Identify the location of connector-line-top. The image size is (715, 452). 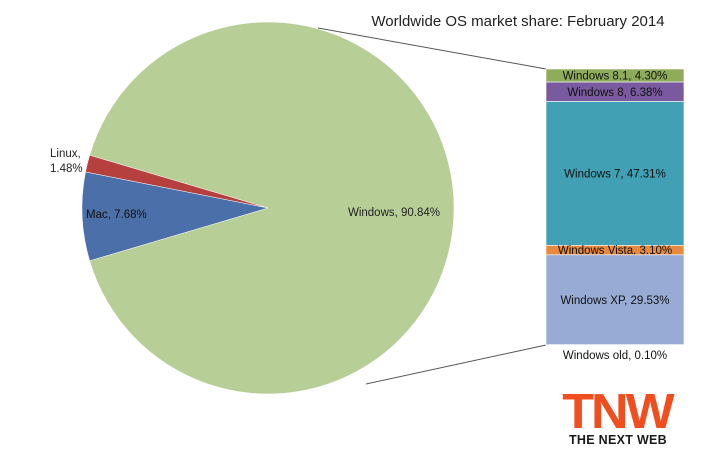
(432, 48).